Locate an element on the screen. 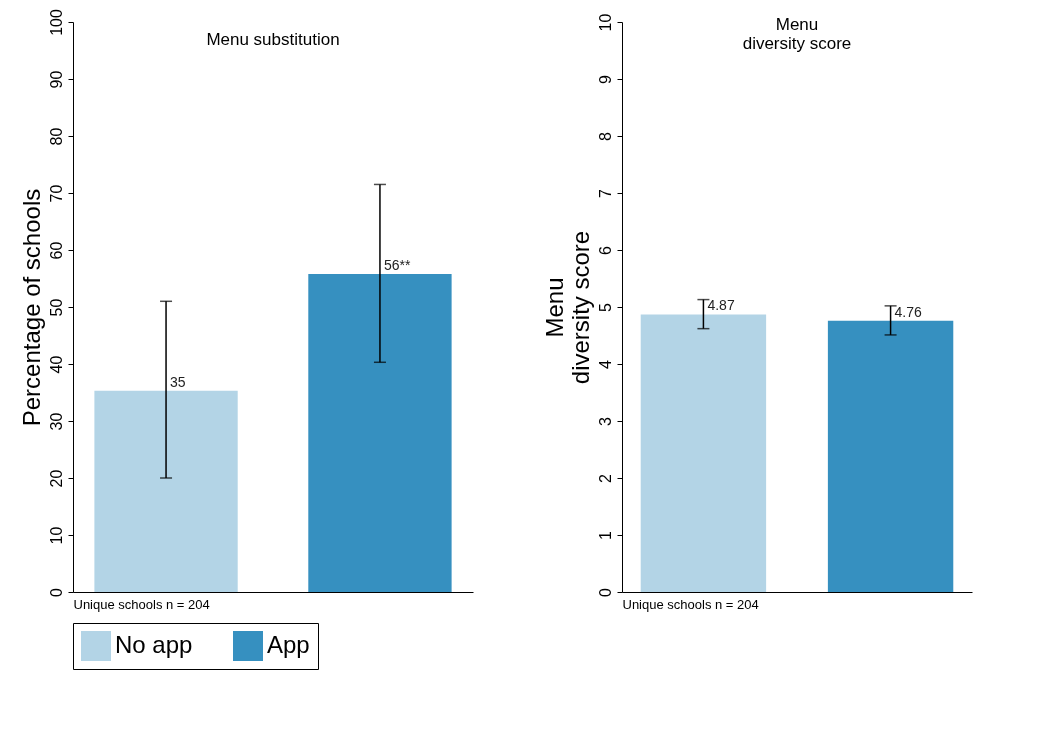 This screenshot has width=1037, height=751. chart-title: Menu diversity score is located at coordinates (797, 34).